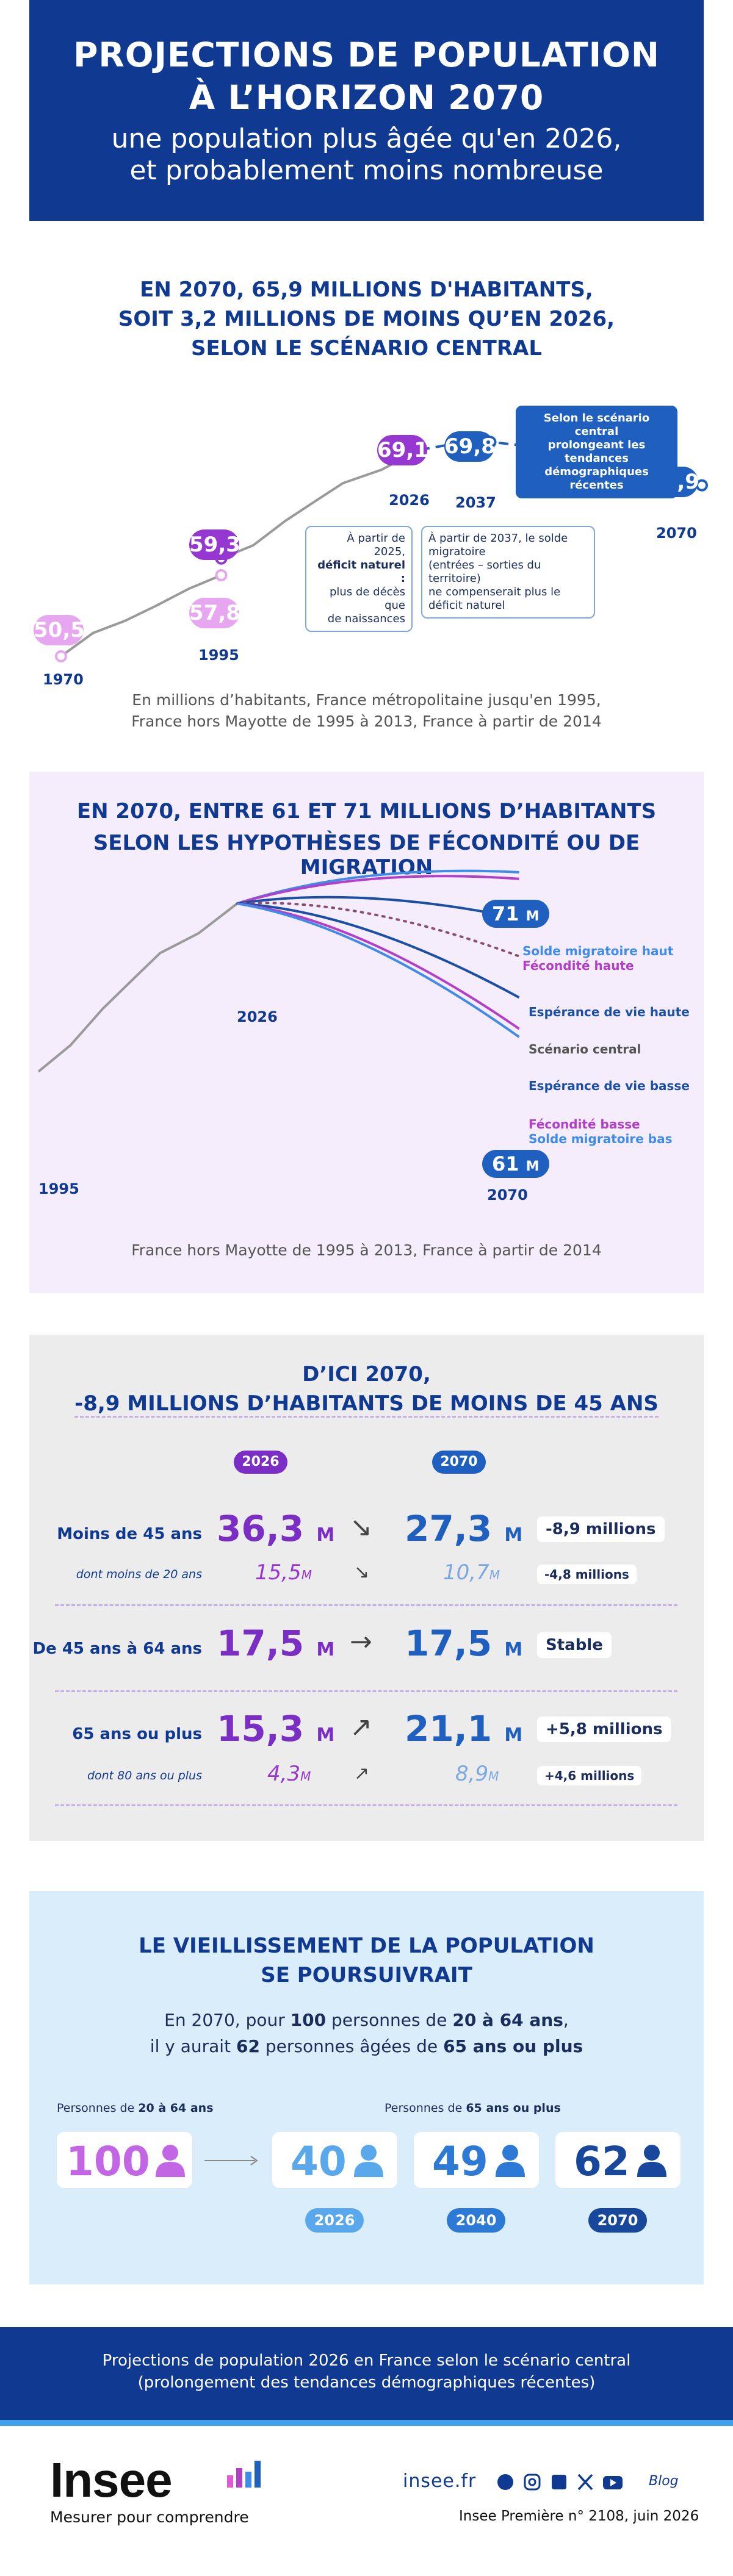 The height and width of the screenshot is (2576, 733). What do you see at coordinates (515, 1164) in the screenshot?
I see `badge-min: 61 M` at bounding box center [515, 1164].